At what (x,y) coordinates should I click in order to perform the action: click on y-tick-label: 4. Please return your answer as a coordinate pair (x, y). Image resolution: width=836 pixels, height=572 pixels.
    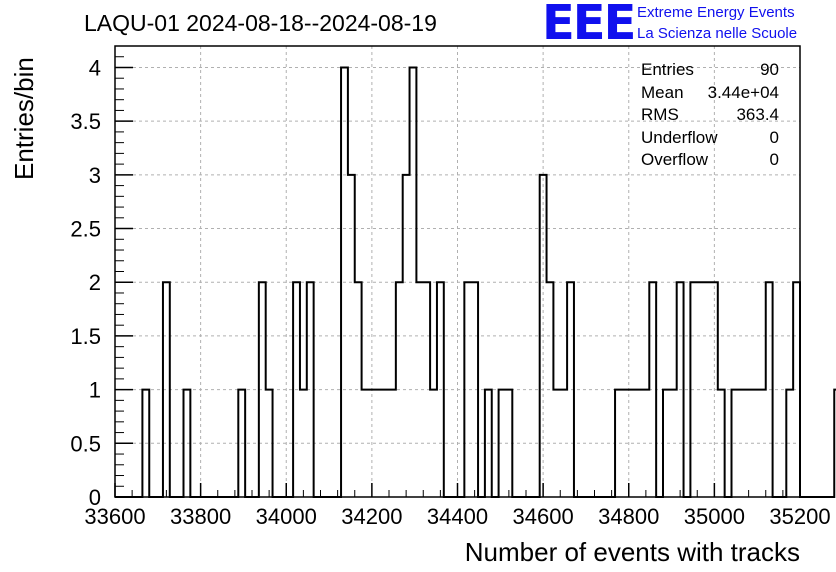
    Looking at the image, I should click on (95, 67).